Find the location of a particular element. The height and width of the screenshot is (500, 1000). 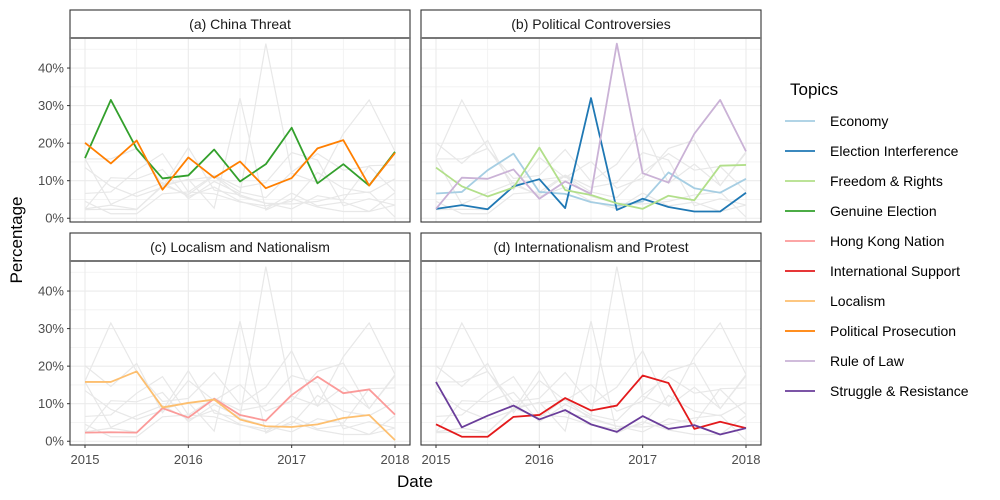

panel-title: (a) China Threat is located at coordinates (240, 24).